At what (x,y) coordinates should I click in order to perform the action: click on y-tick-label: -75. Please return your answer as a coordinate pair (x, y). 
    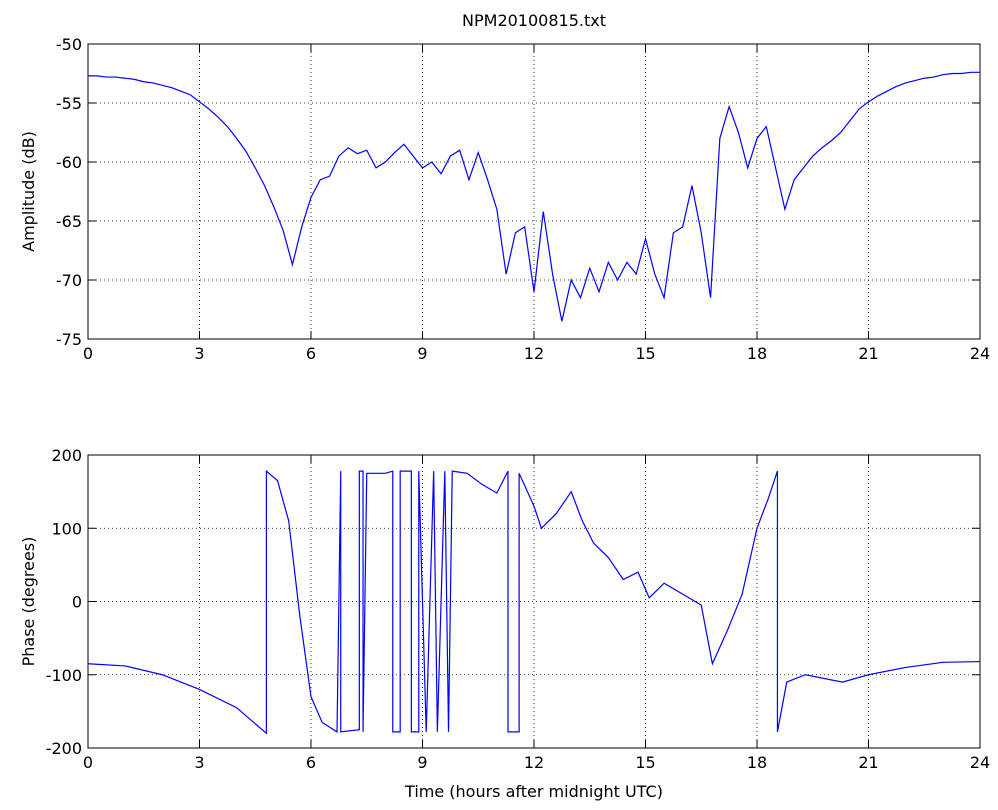
    Looking at the image, I should click on (69, 339).